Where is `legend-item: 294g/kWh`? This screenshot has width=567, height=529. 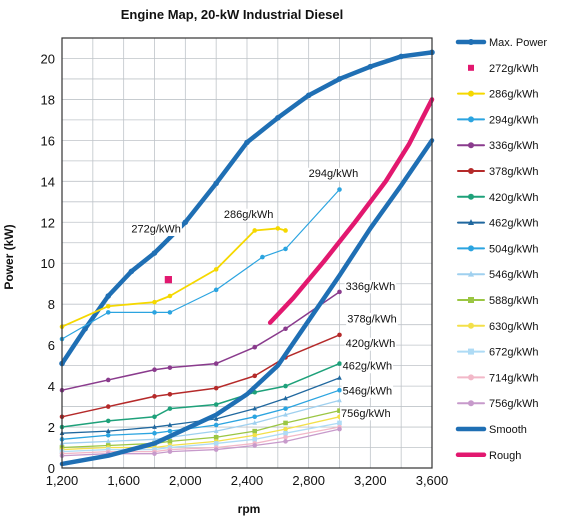 legend-item: 294g/kWh is located at coordinates (498, 120).